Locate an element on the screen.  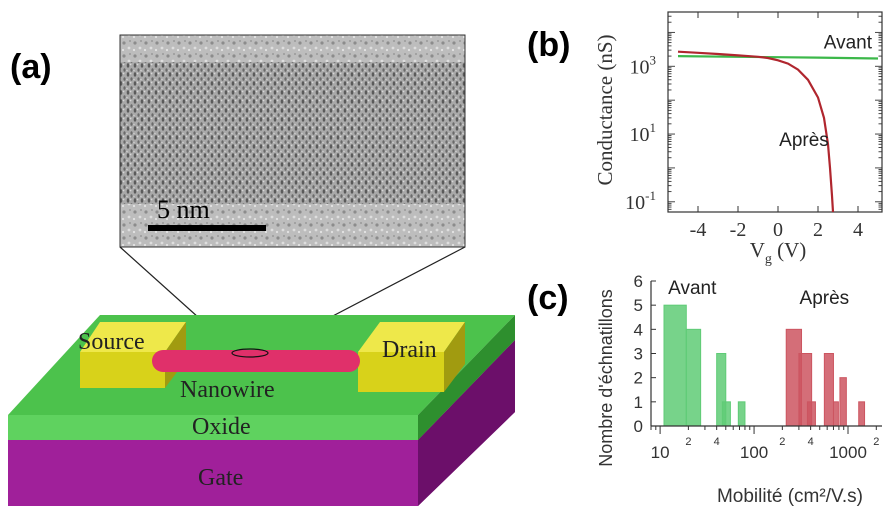
chart-b-frame is located at coordinates (775, 112).